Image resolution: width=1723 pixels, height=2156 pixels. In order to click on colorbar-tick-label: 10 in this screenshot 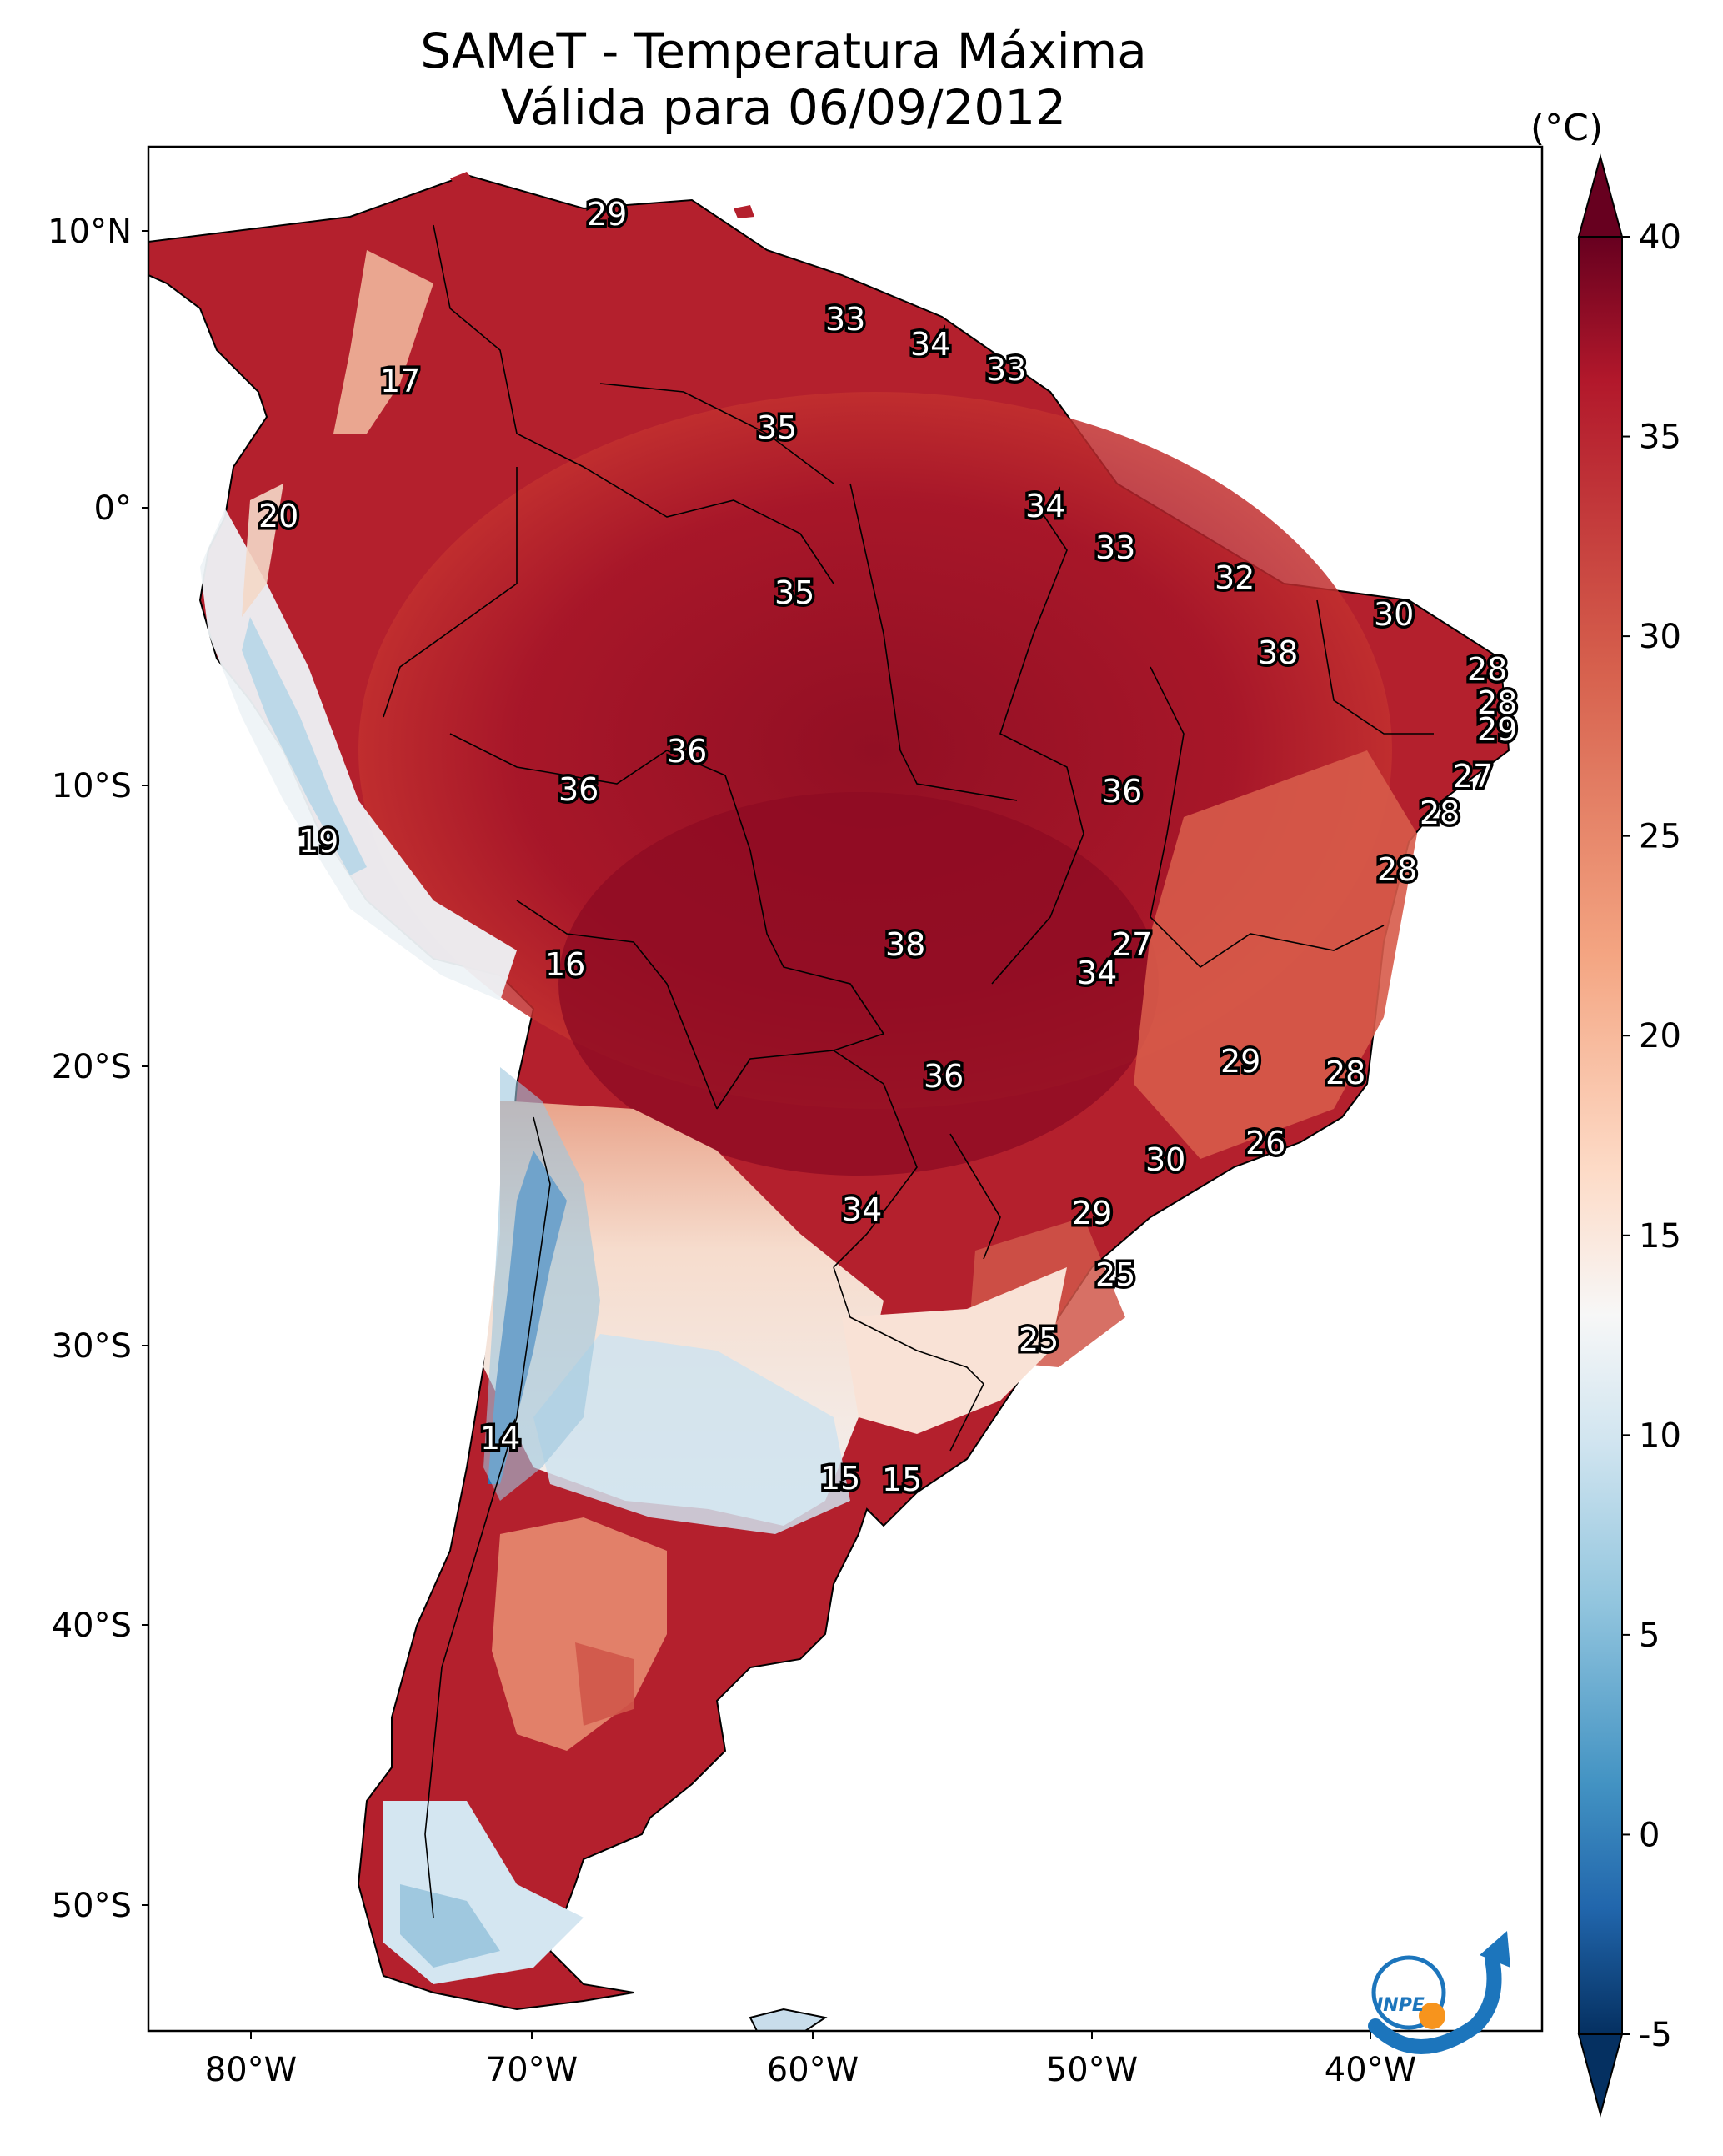, I will do `click(1660, 1435)`.